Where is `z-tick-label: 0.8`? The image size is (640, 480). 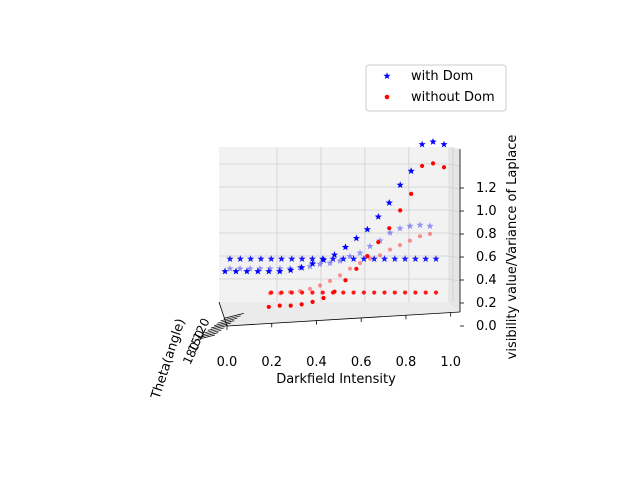
z-tick-label: 0.8 is located at coordinates (486, 234).